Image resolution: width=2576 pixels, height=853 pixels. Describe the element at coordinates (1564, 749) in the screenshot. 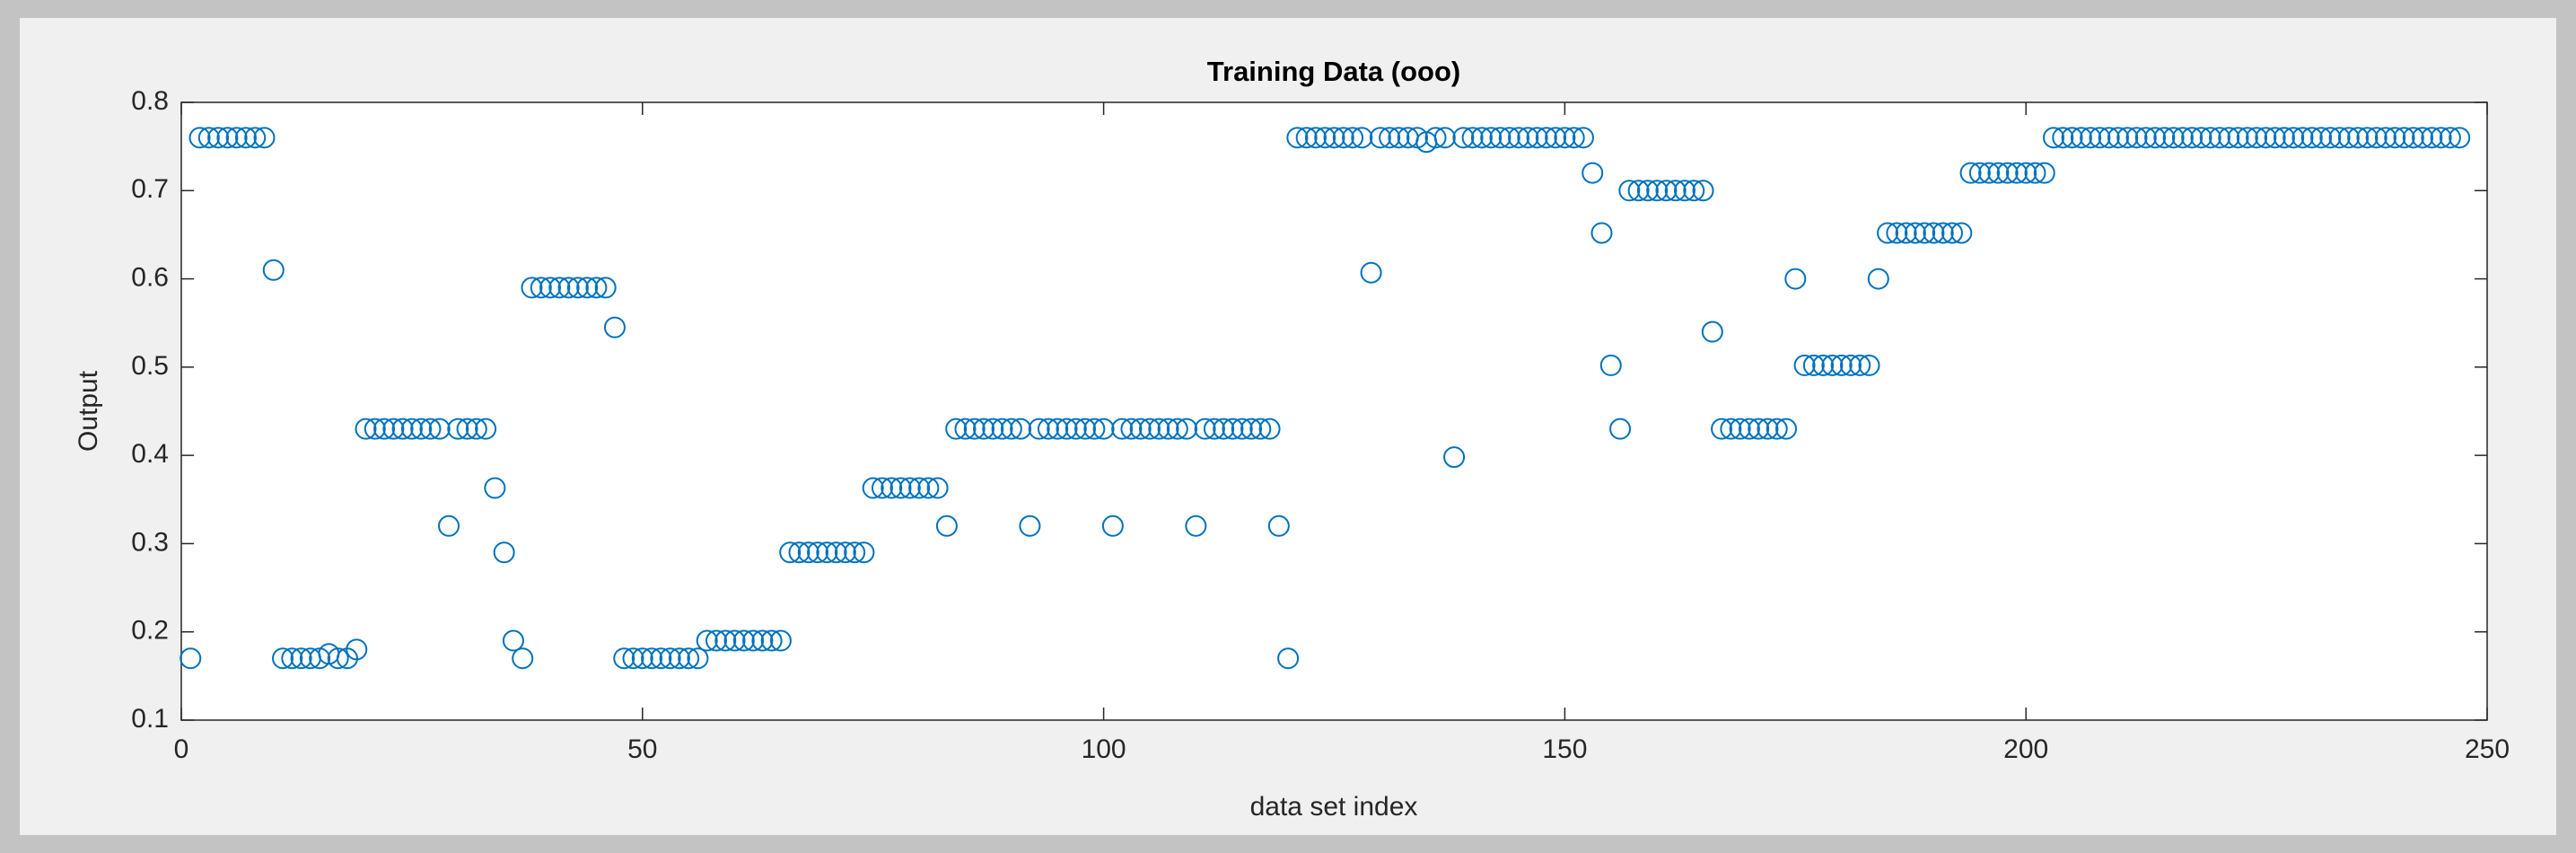

I see `x-tick-label: 150` at that location.